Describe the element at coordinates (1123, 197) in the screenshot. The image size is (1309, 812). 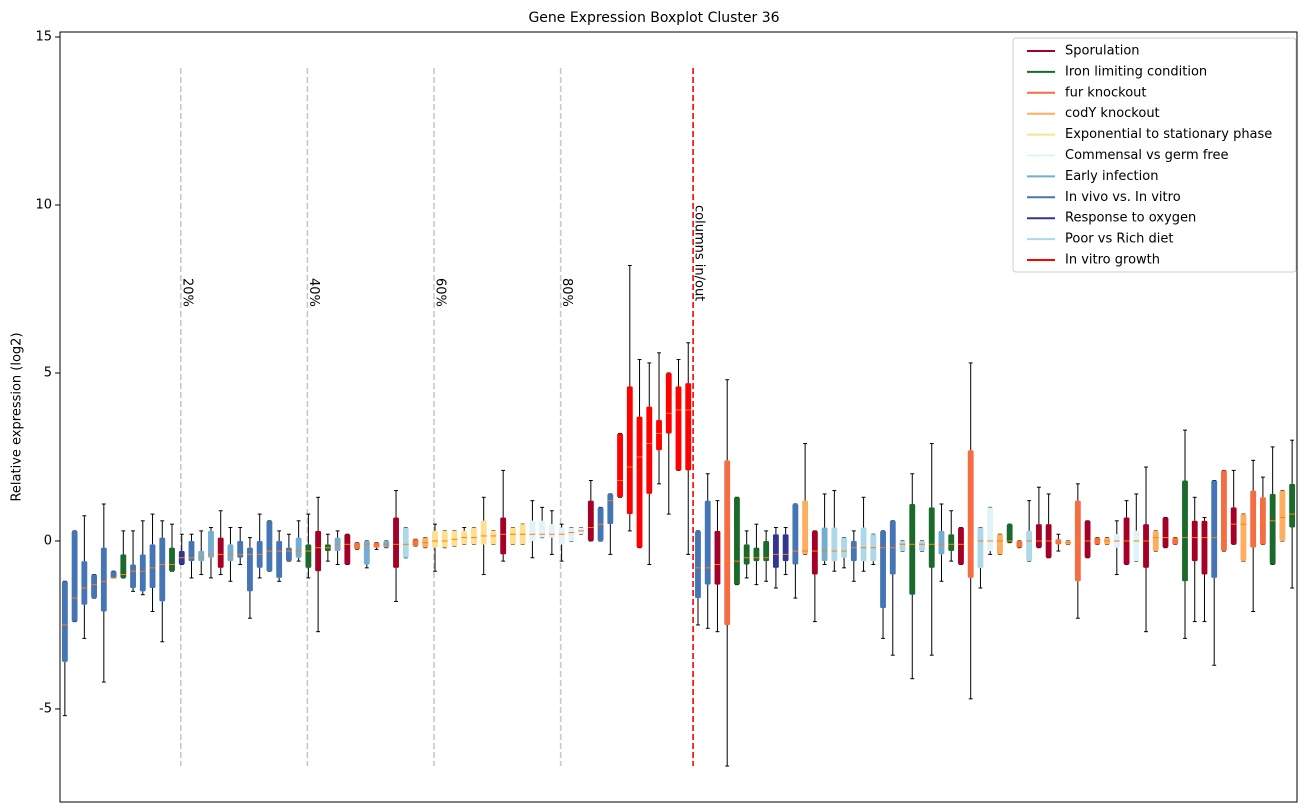
I see `legend-label: In vivo vs. In vitro` at that location.